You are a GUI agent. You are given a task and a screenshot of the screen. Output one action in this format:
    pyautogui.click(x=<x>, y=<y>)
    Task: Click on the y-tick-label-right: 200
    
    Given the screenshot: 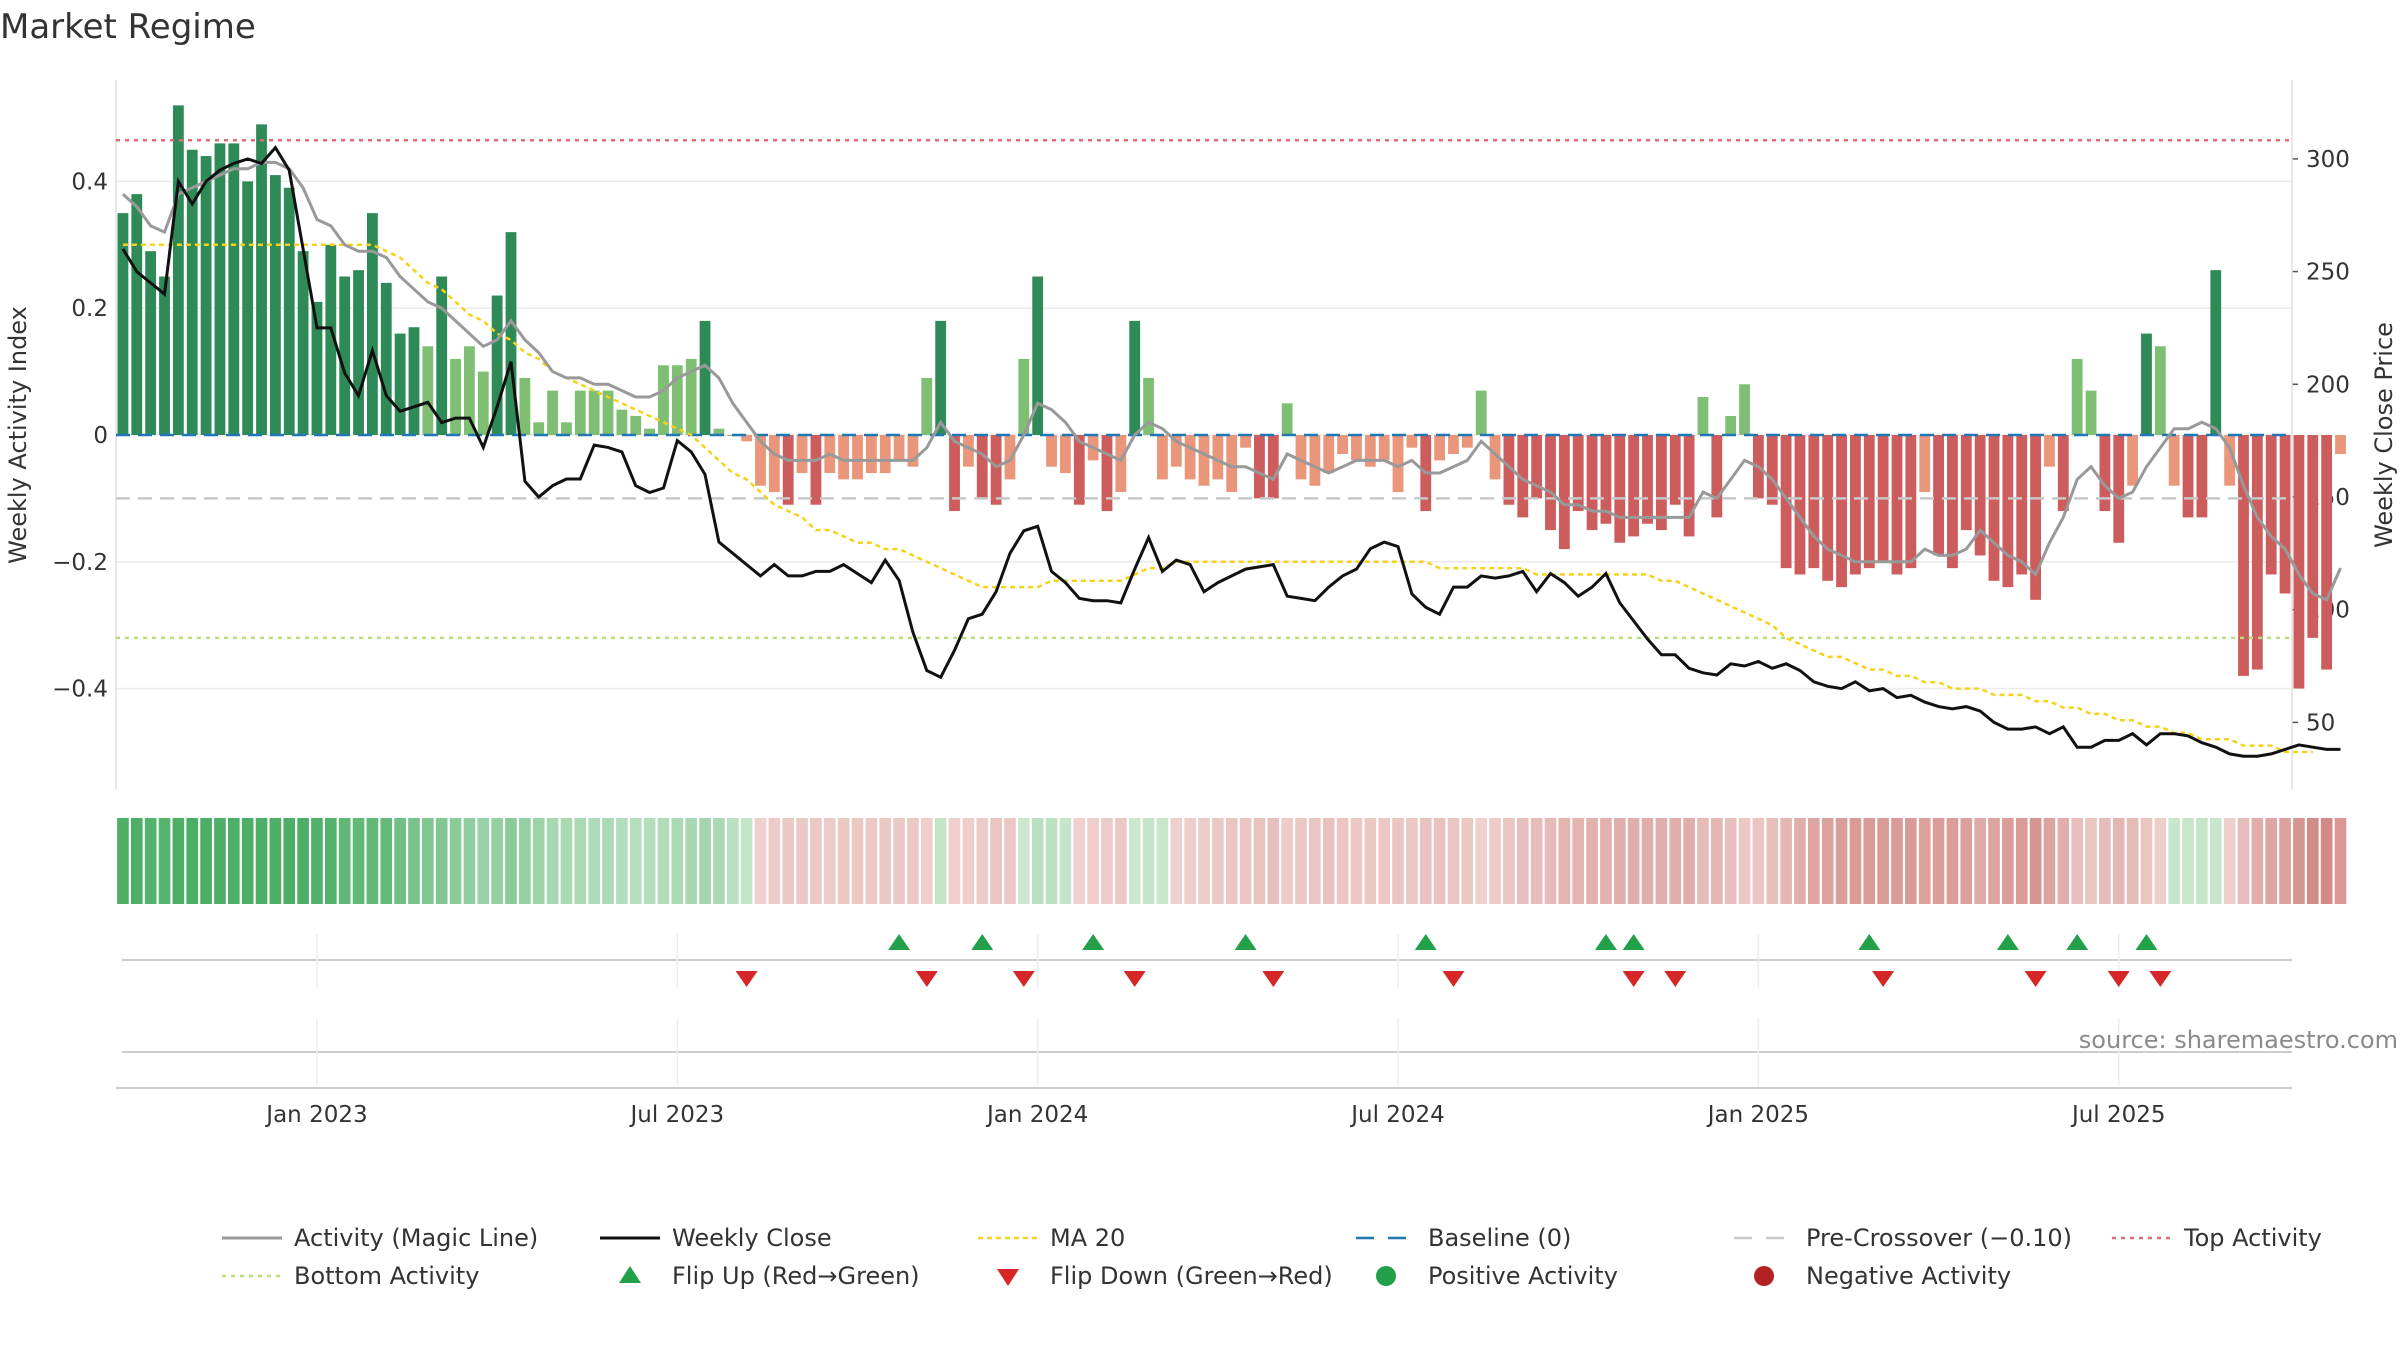 What is the action you would take?
    pyautogui.click(x=2328, y=385)
    